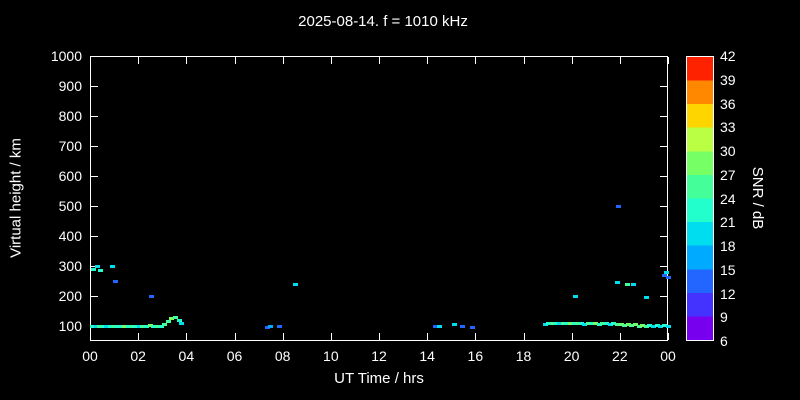 The image size is (800, 400). What do you see at coordinates (16, 198) in the screenshot?
I see `y-axis-label: Virtual height / km` at bounding box center [16, 198].